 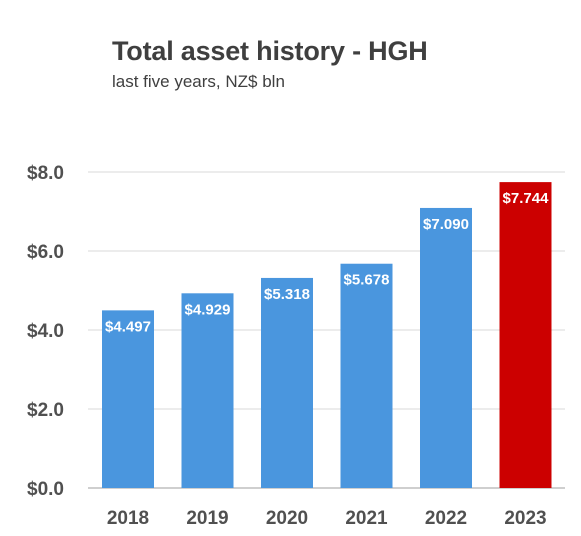 I want to click on chart-title: Total asset history - HGH, so click(x=270, y=51).